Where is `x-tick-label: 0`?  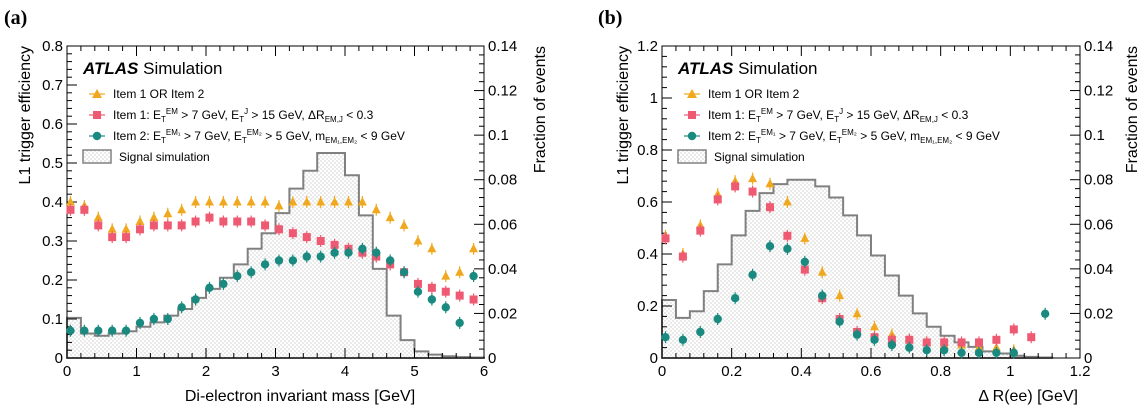
x-tick-label: 0 is located at coordinates (67, 371).